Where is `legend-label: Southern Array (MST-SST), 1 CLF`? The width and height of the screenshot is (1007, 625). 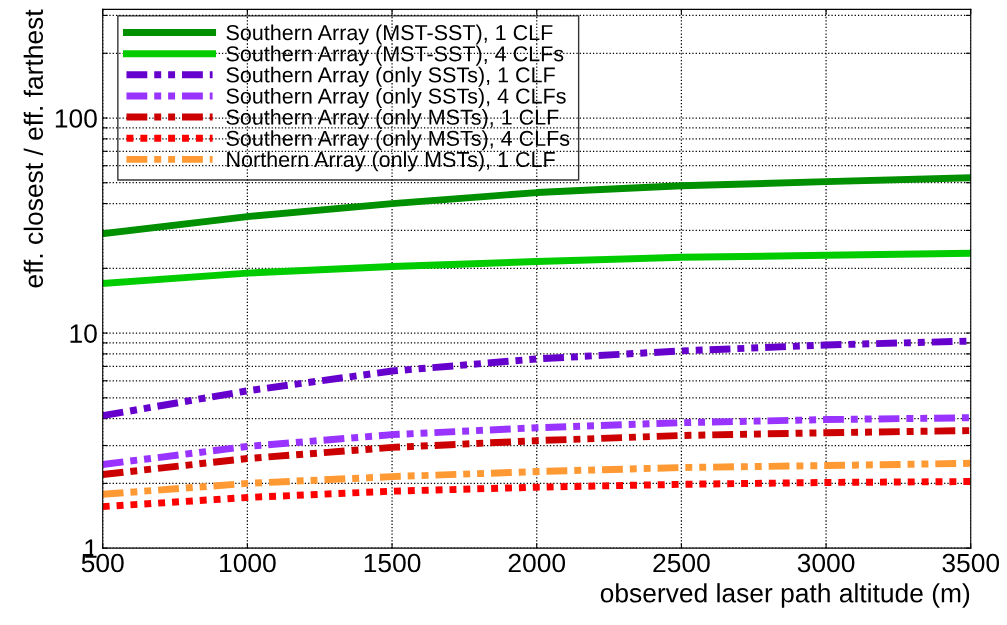
legend-label: Southern Array (MST-SST), 1 CLF is located at coordinates (389, 34).